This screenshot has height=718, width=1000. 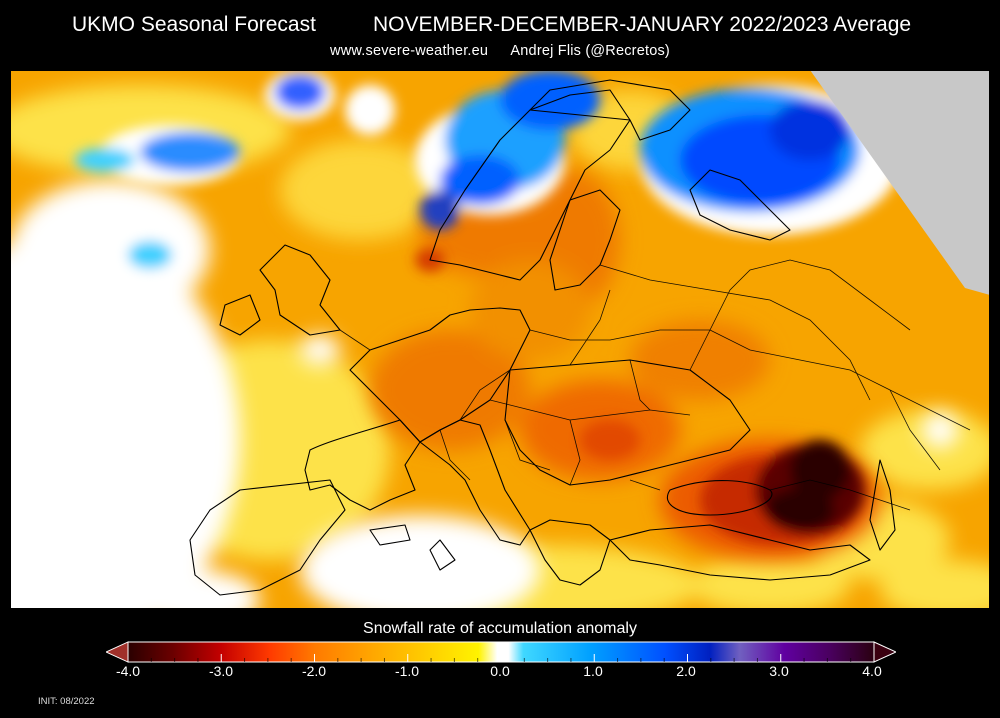 What do you see at coordinates (872, 671) in the screenshot?
I see `colorbar-tick-label: 4.0` at bounding box center [872, 671].